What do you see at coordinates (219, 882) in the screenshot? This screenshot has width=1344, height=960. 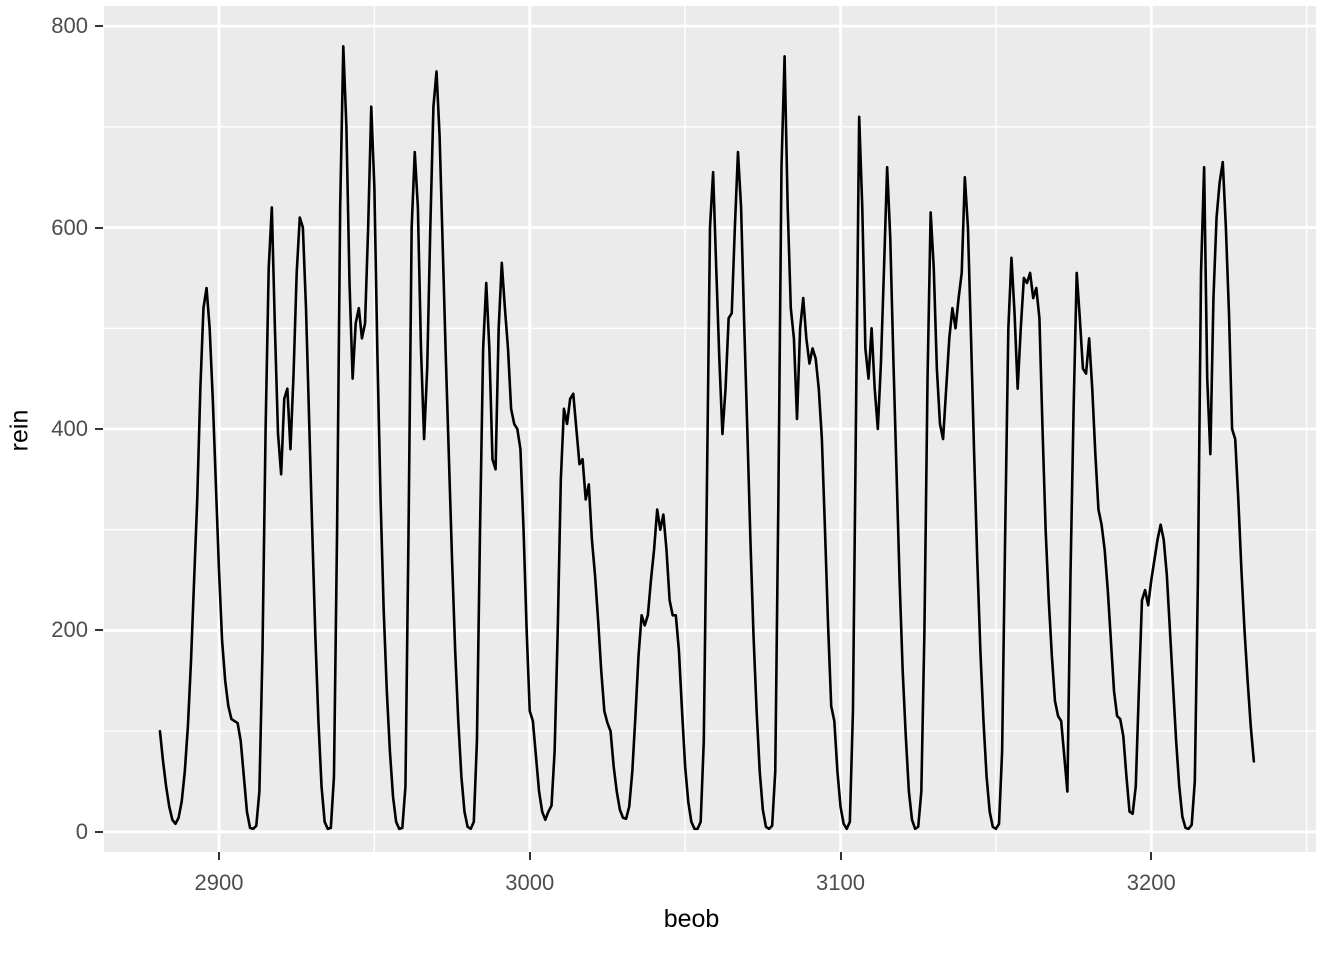 I see `x-tick-label: 2900` at bounding box center [219, 882].